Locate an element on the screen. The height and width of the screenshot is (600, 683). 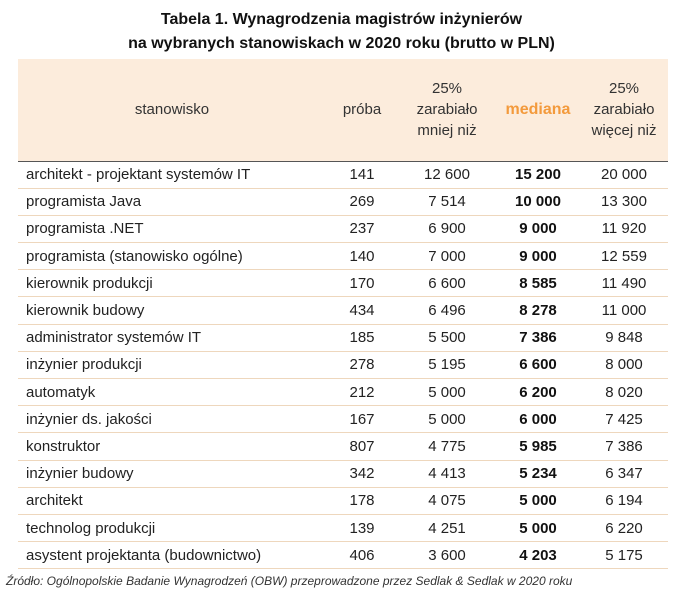
cell-median: 10 000 is located at coordinates (538, 202).